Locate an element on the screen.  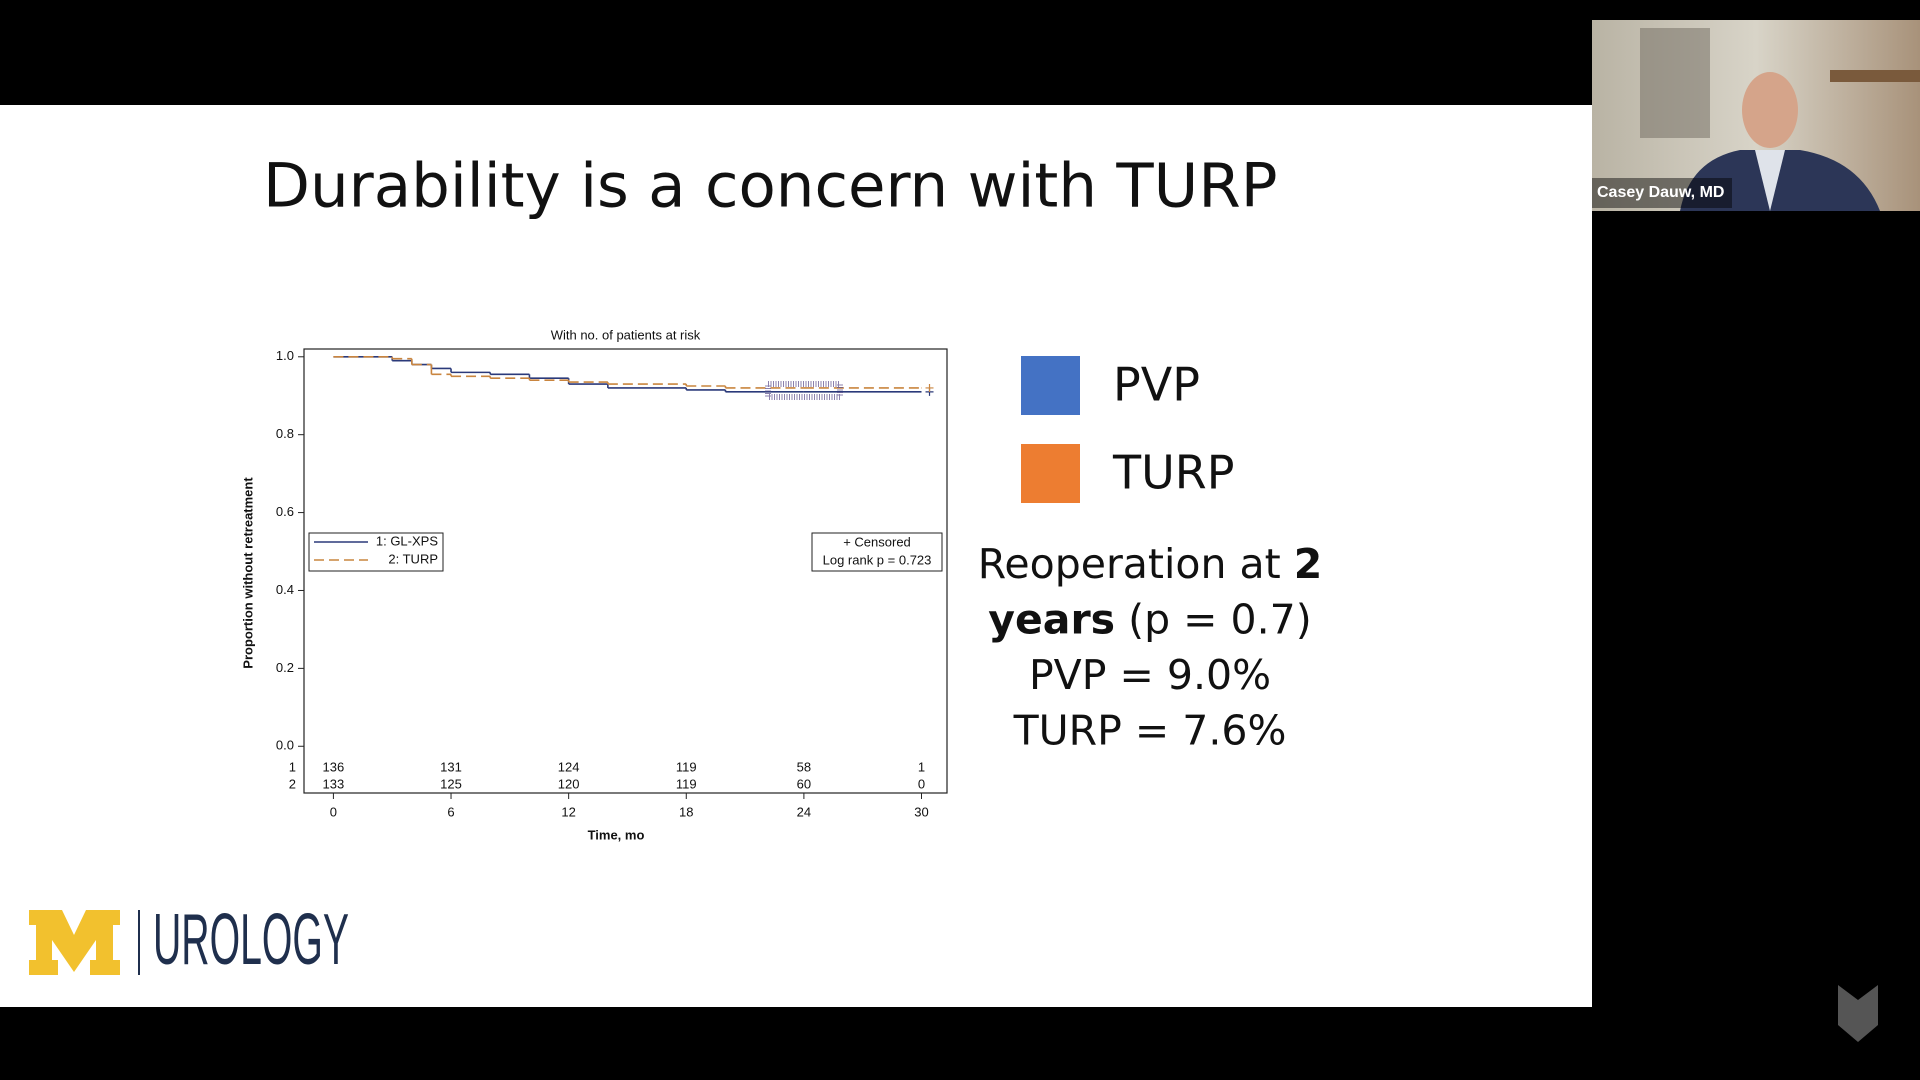
block-m is located at coordinates (74, 942).